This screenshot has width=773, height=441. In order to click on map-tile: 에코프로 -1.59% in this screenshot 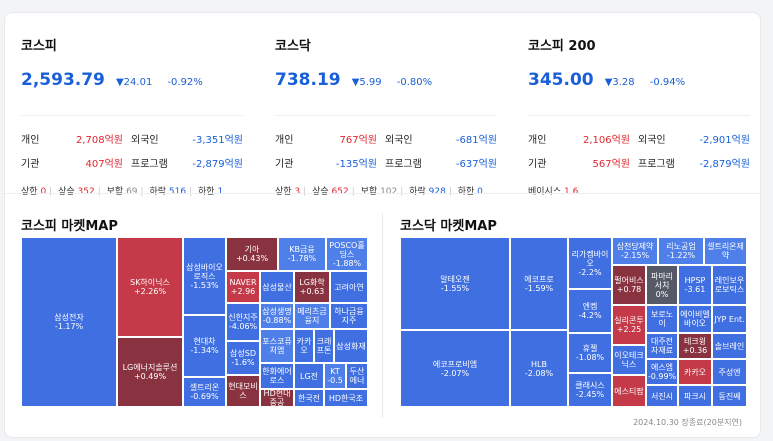, I will do `click(539, 283)`.